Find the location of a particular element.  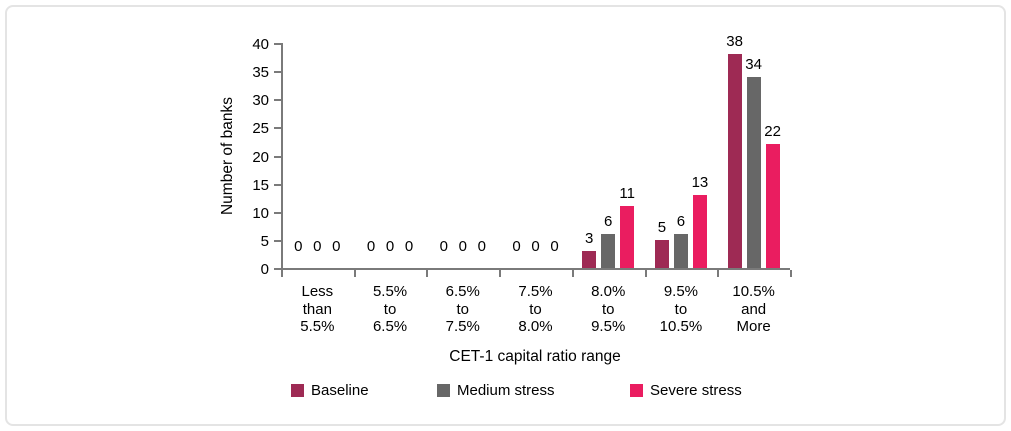

category-label-line: Less is located at coordinates (317, 291).